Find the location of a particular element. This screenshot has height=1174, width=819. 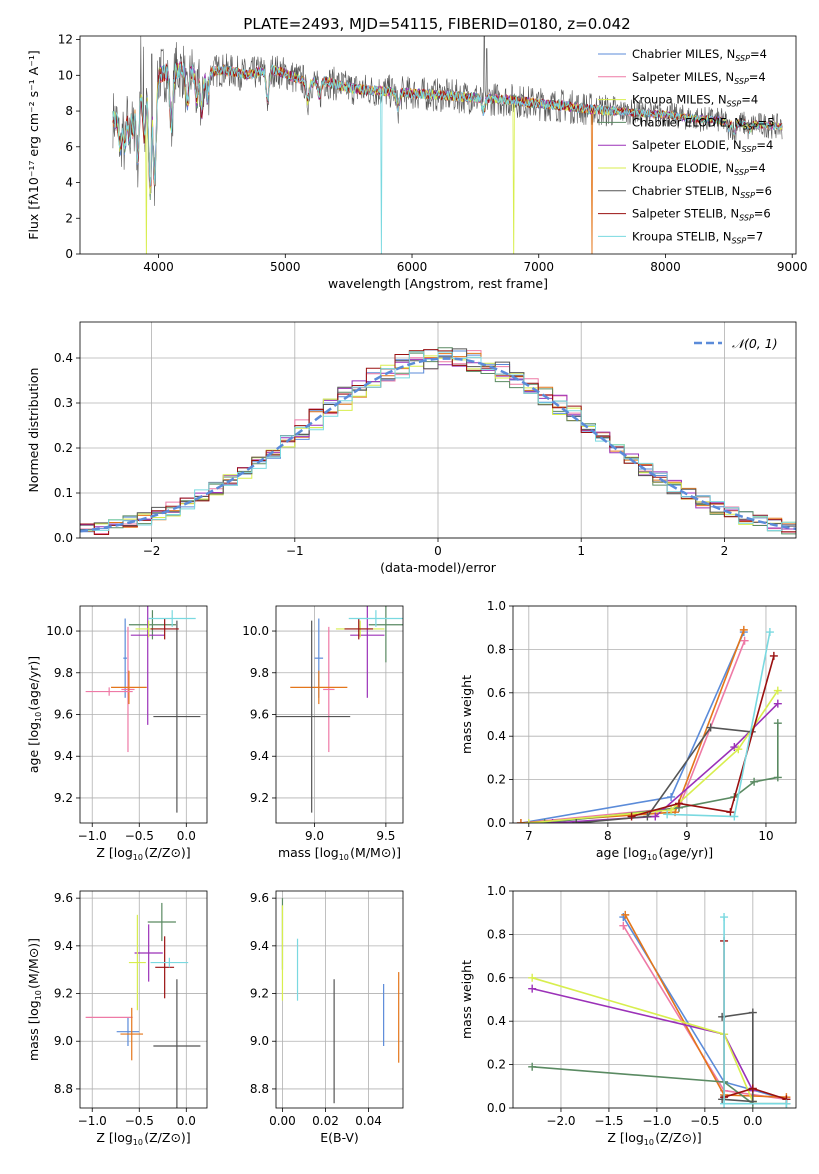

weight-vs-Z-plot-area is located at coordinates (659, 1009).